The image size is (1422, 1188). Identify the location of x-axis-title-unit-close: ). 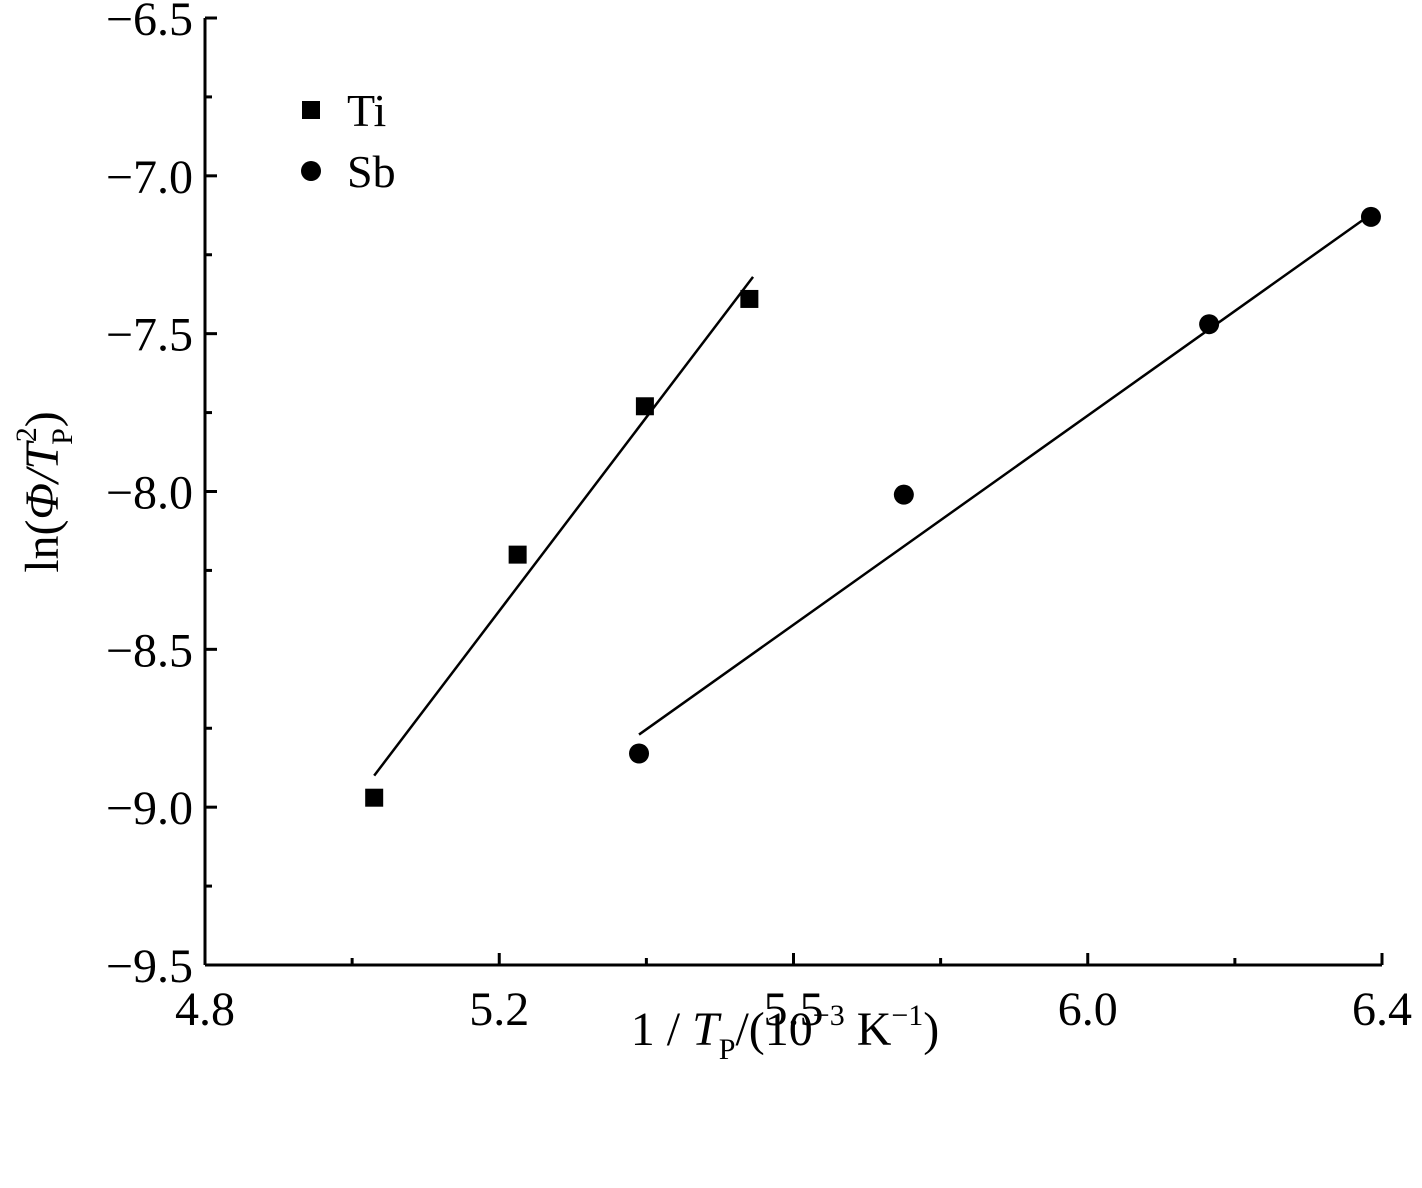
(931, 1029).